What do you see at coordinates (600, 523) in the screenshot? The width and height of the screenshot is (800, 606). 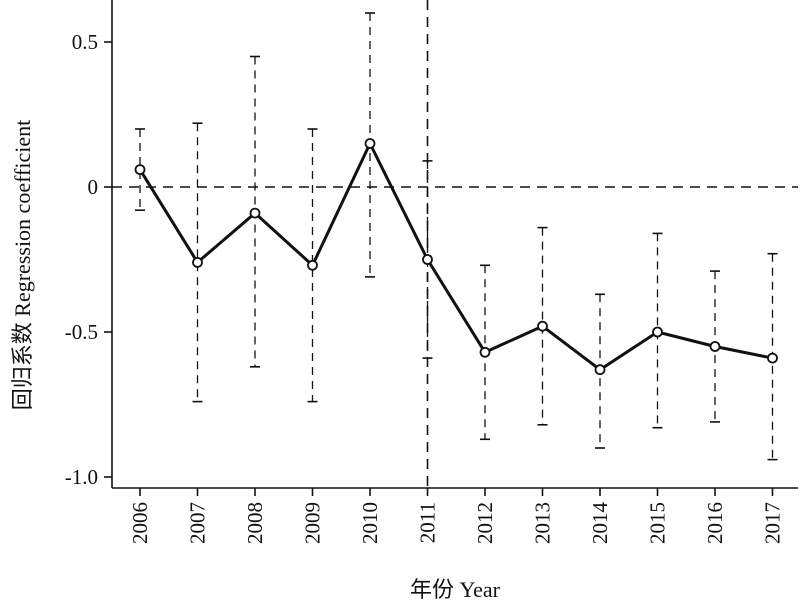 I see `x-tick-label: 2014` at bounding box center [600, 523].